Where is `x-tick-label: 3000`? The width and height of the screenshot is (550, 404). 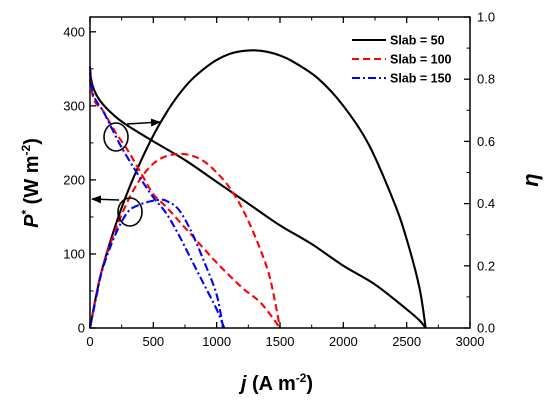 x-tick-label: 3000 is located at coordinates (470, 341).